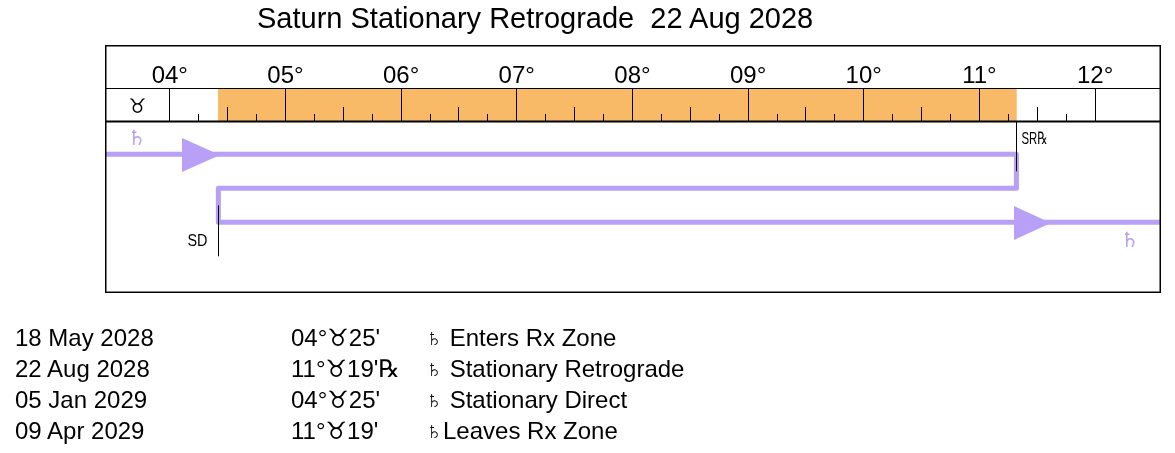 The image size is (1175, 453). What do you see at coordinates (748, 75) in the screenshot?
I see `x-tick-label: 09°` at bounding box center [748, 75].